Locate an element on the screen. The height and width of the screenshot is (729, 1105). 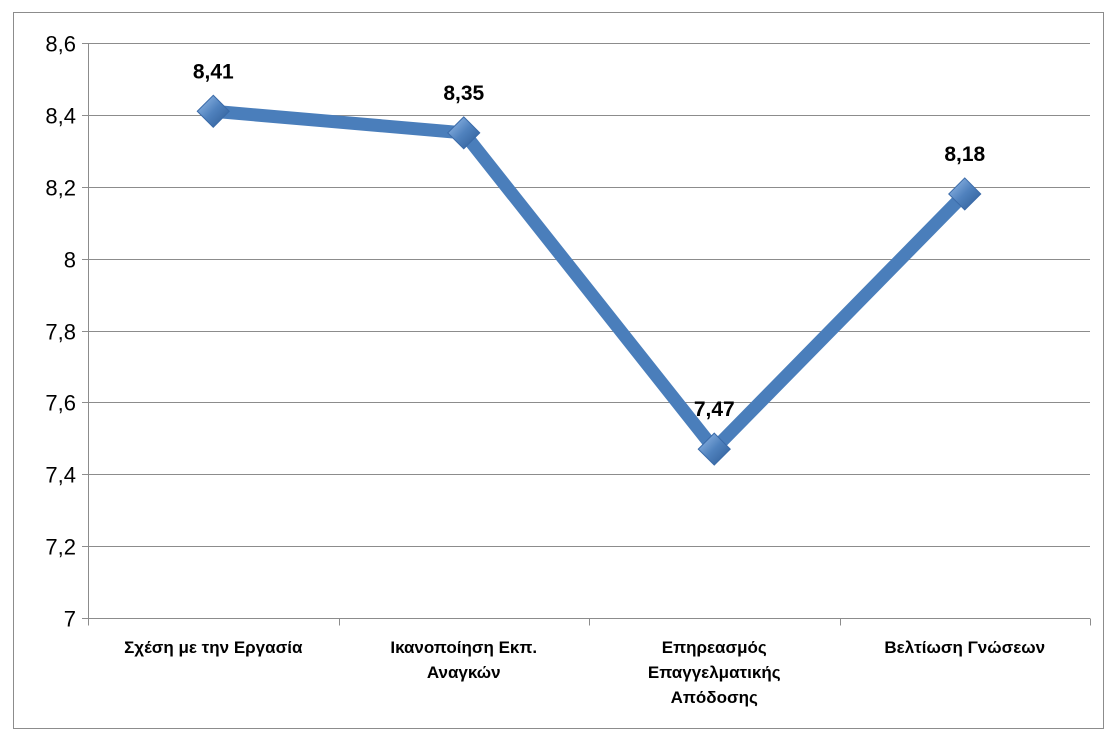
y-axis-tick-label: 7,4 is located at coordinates (60, 475).